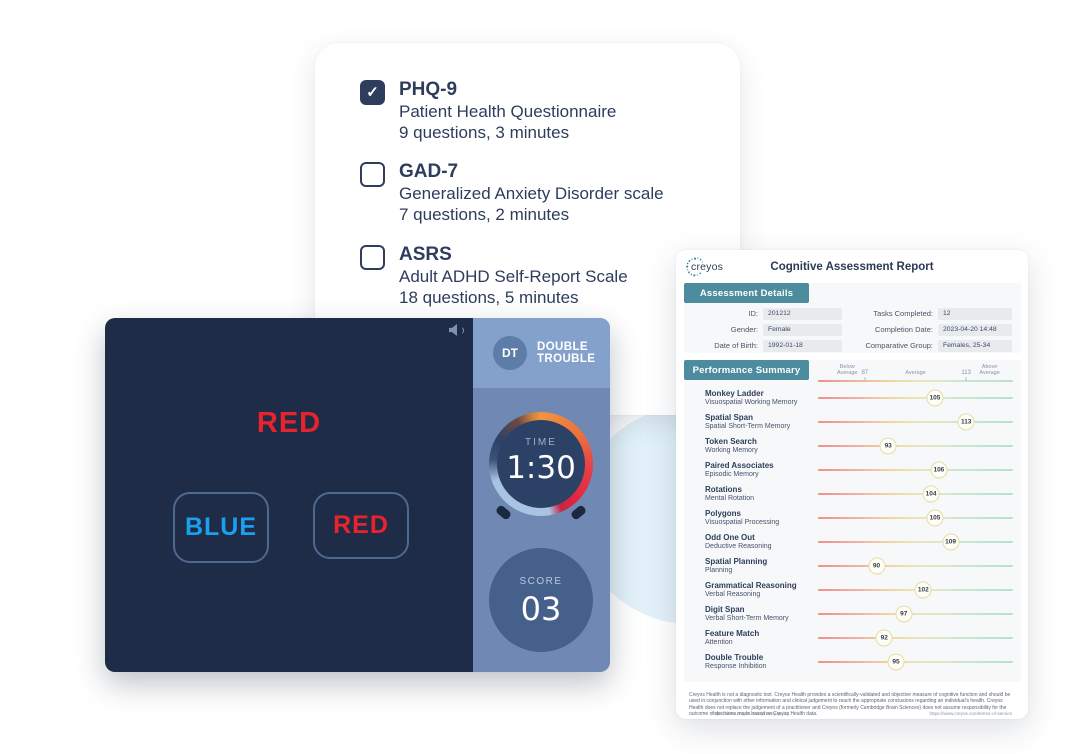 The height and width of the screenshot is (754, 1082). What do you see at coordinates (715, 267) in the screenshot?
I see `creyos-logo: creyos` at bounding box center [715, 267].